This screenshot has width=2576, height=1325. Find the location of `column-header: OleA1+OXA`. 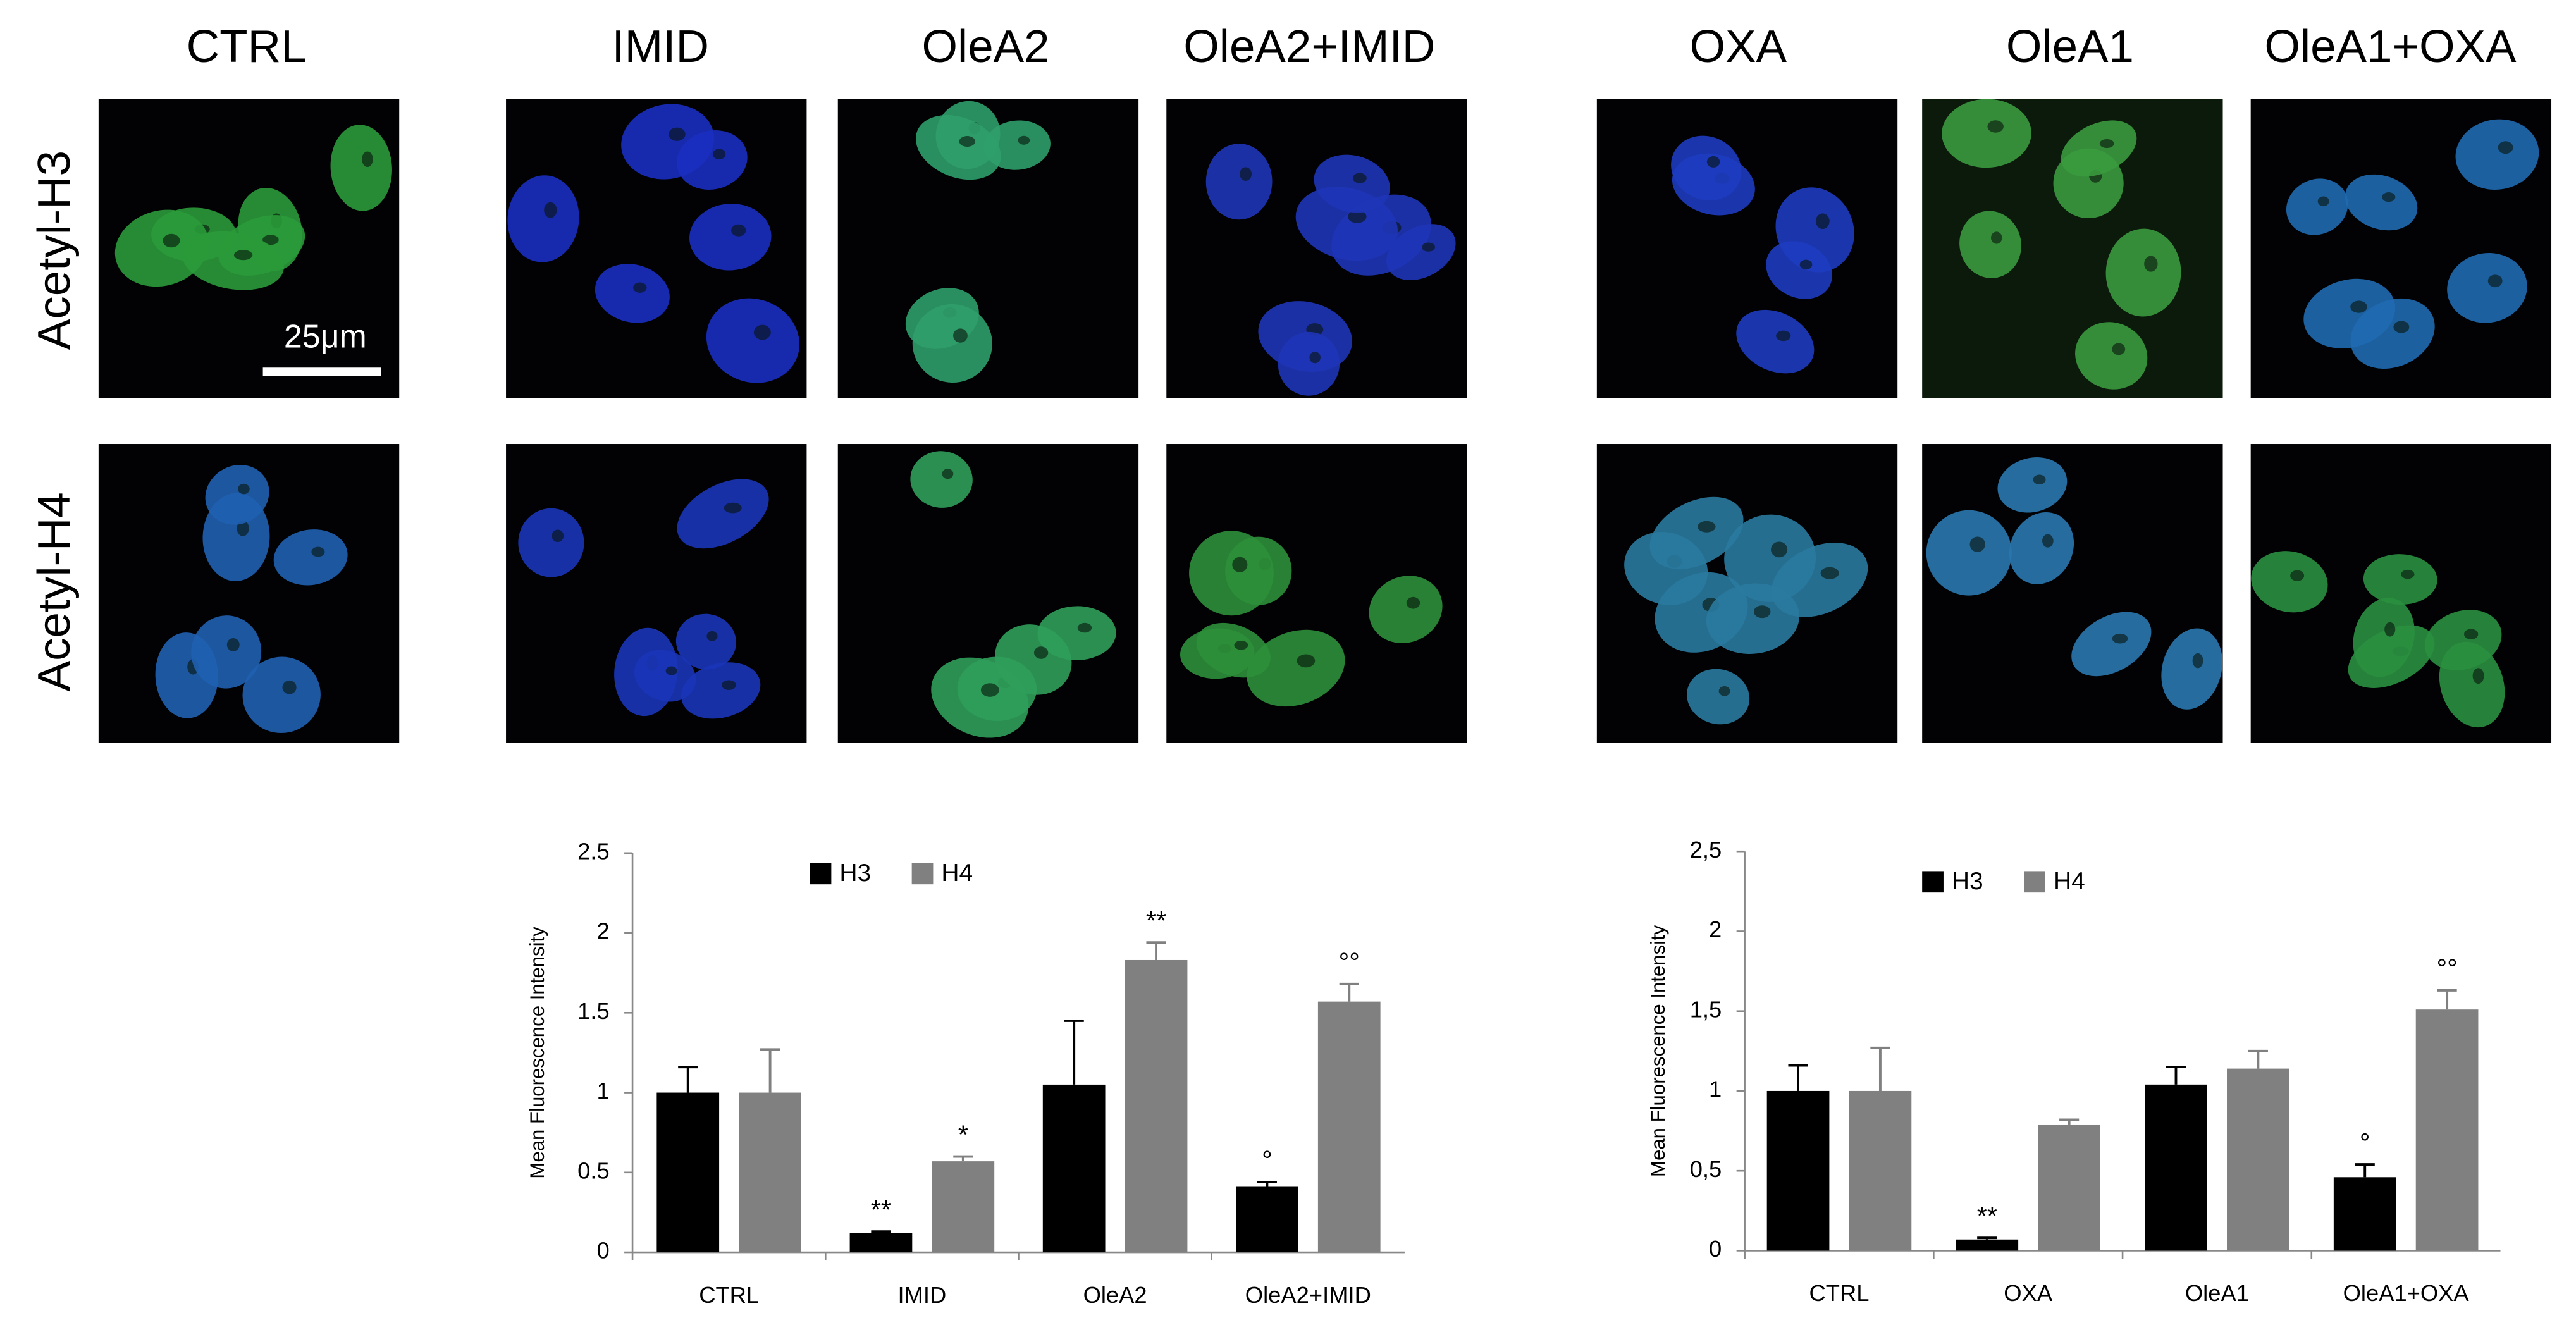

column-header: OleA1+OXA is located at coordinates (2390, 47).